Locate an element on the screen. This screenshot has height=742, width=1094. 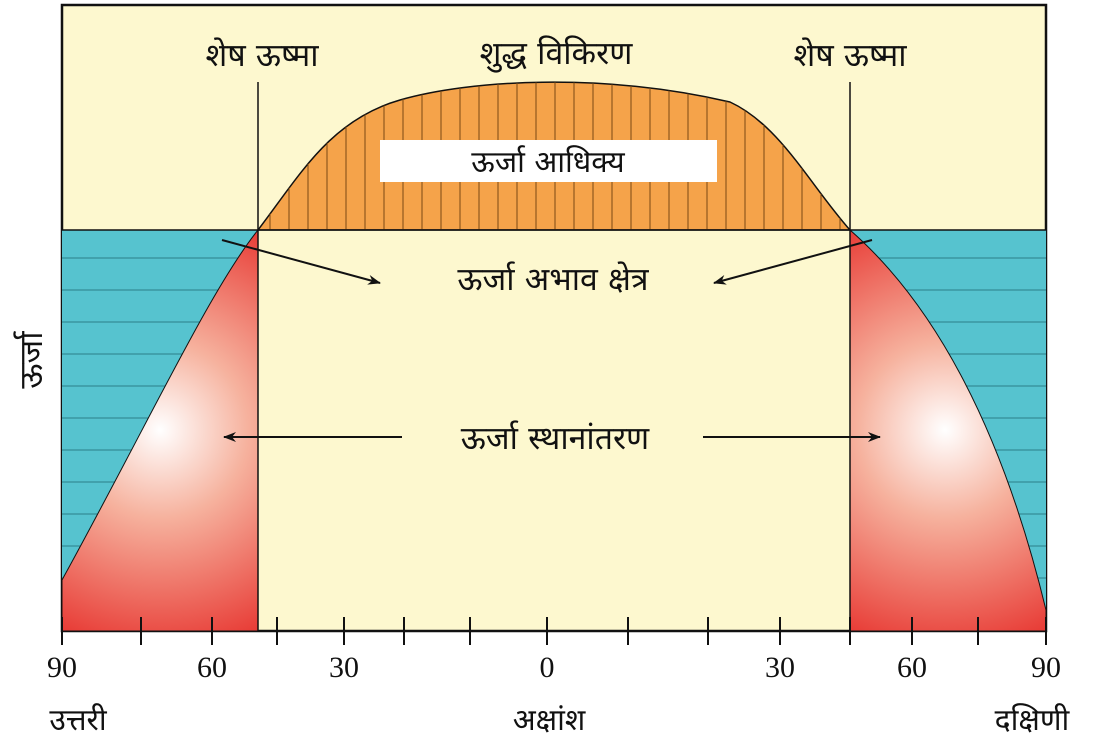
x-axis-label: अक्षांश is located at coordinates (549, 720).